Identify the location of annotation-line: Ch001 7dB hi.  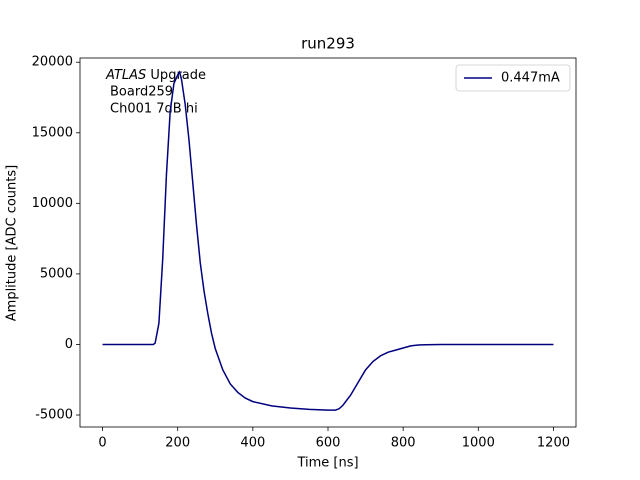
(154, 109).